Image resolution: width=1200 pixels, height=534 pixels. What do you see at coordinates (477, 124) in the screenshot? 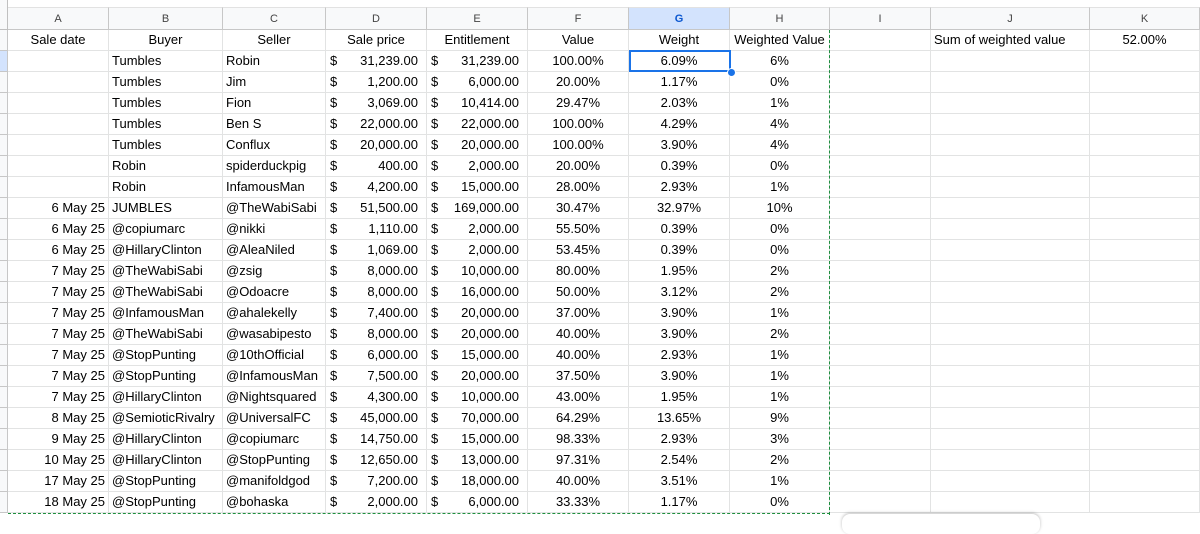
I see `cell-e: $22,000.00` at bounding box center [477, 124].